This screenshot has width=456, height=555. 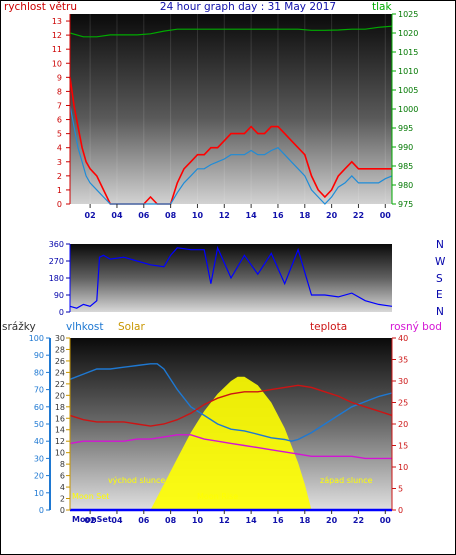 What do you see at coordinates (59, 176) in the screenshot?
I see `wind-speed-tick-label: 2` at bounding box center [59, 176].